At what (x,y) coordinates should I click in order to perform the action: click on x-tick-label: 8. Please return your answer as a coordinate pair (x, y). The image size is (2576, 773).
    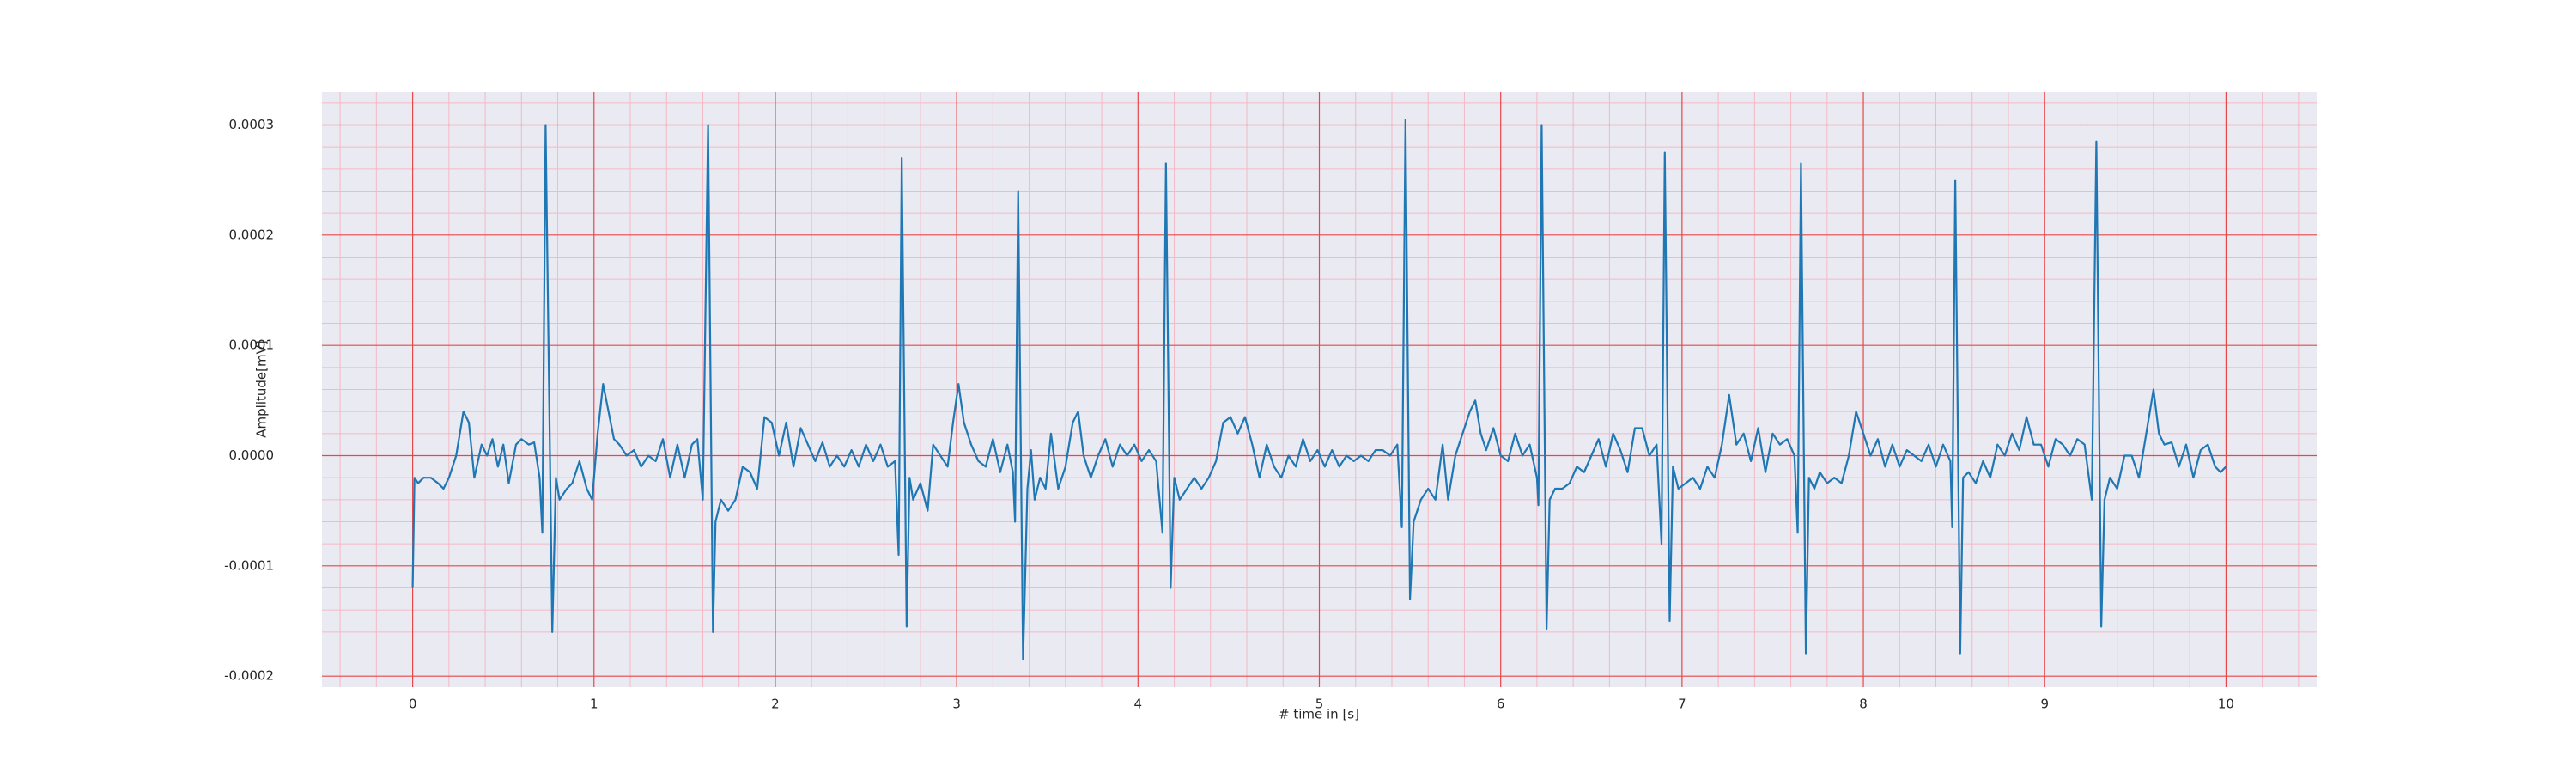
    Looking at the image, I should click on (1864, 704).